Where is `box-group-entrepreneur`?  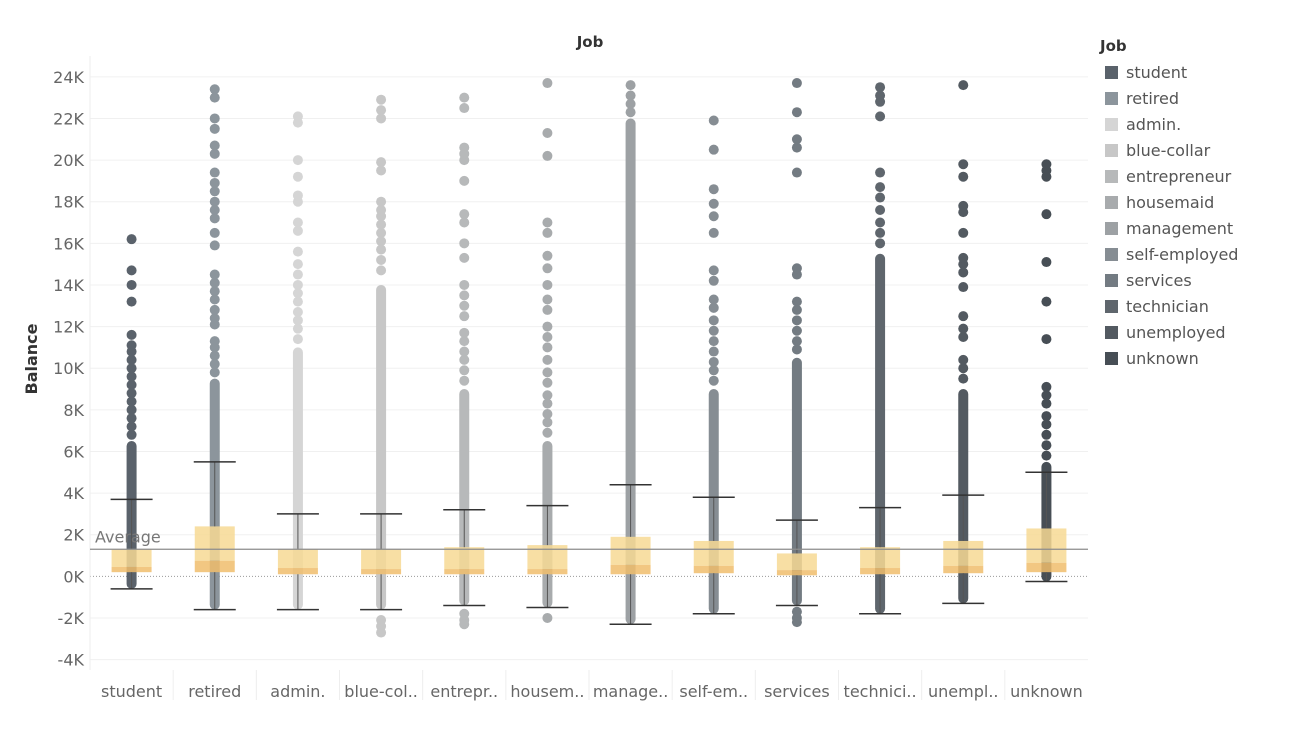 box-group-entrepreneur is located at coordinates (464, 361).